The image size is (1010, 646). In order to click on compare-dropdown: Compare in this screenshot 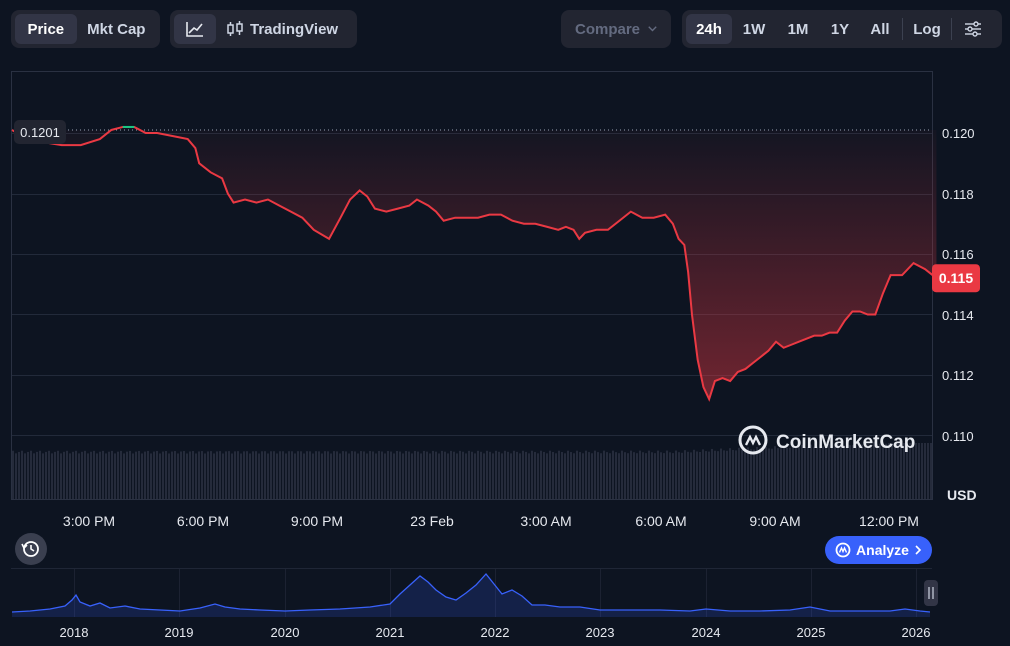, I will do `click(616, 29)`.